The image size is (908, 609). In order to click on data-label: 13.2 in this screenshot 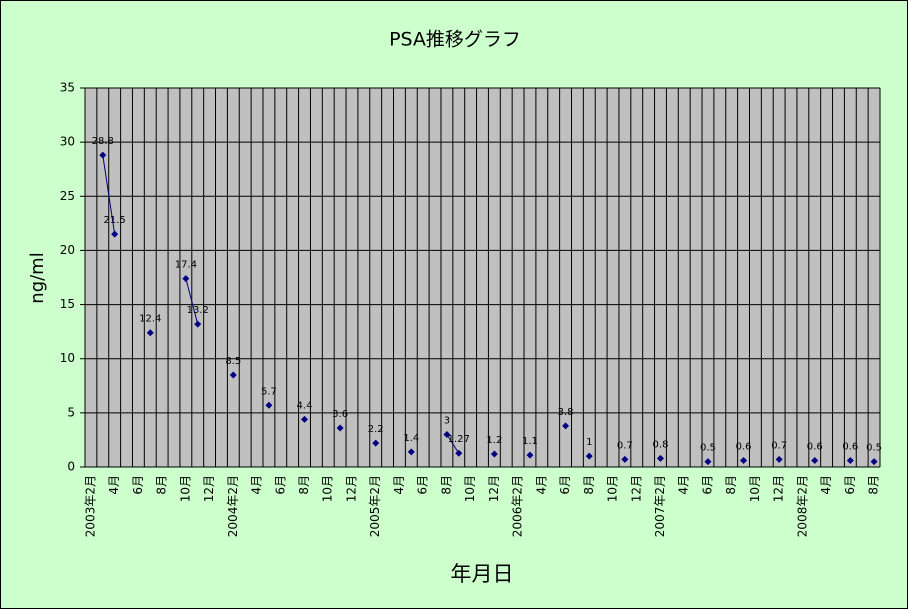, I will do `click(198, 310)`.